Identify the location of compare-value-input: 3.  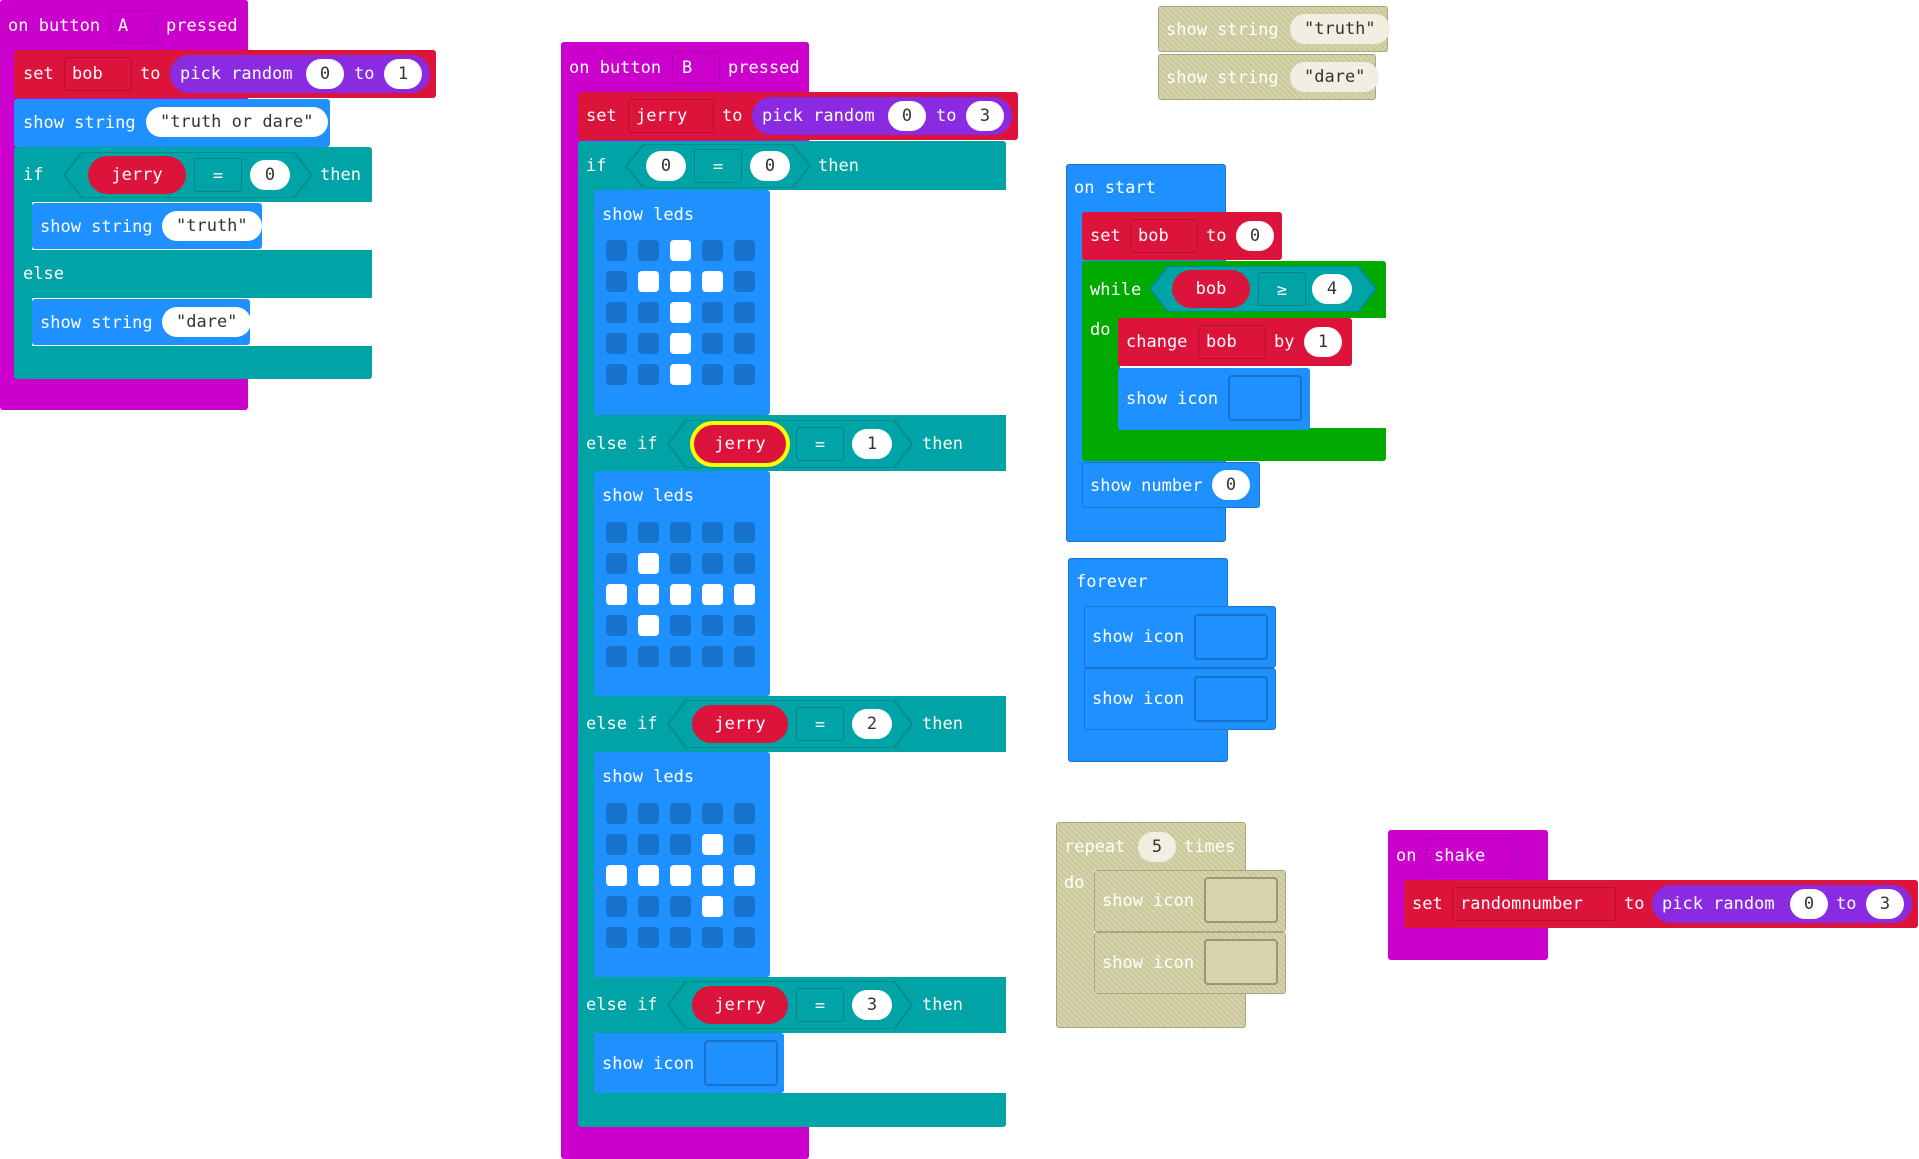
(872, 1005).